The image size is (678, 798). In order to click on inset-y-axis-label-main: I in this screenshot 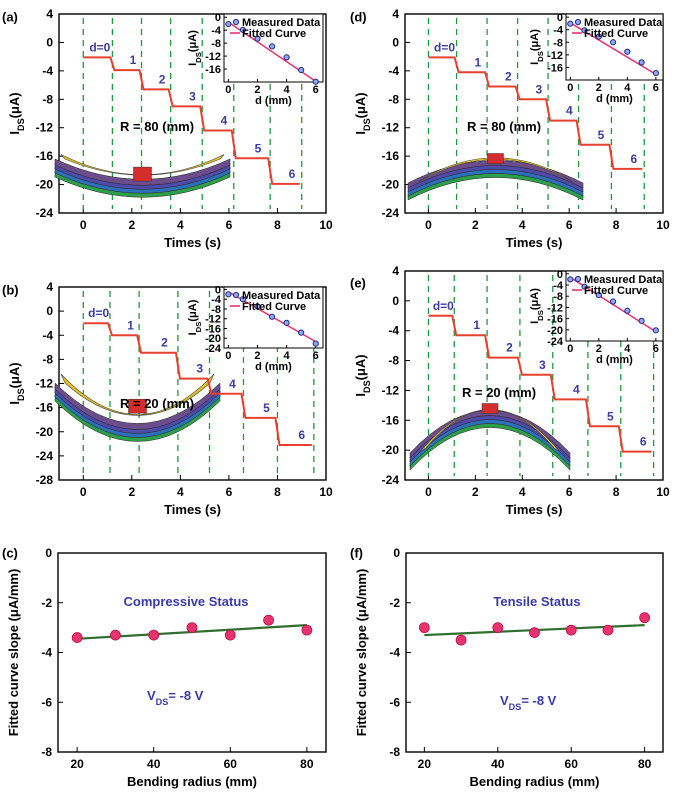, I will do `click(535, 322)`.